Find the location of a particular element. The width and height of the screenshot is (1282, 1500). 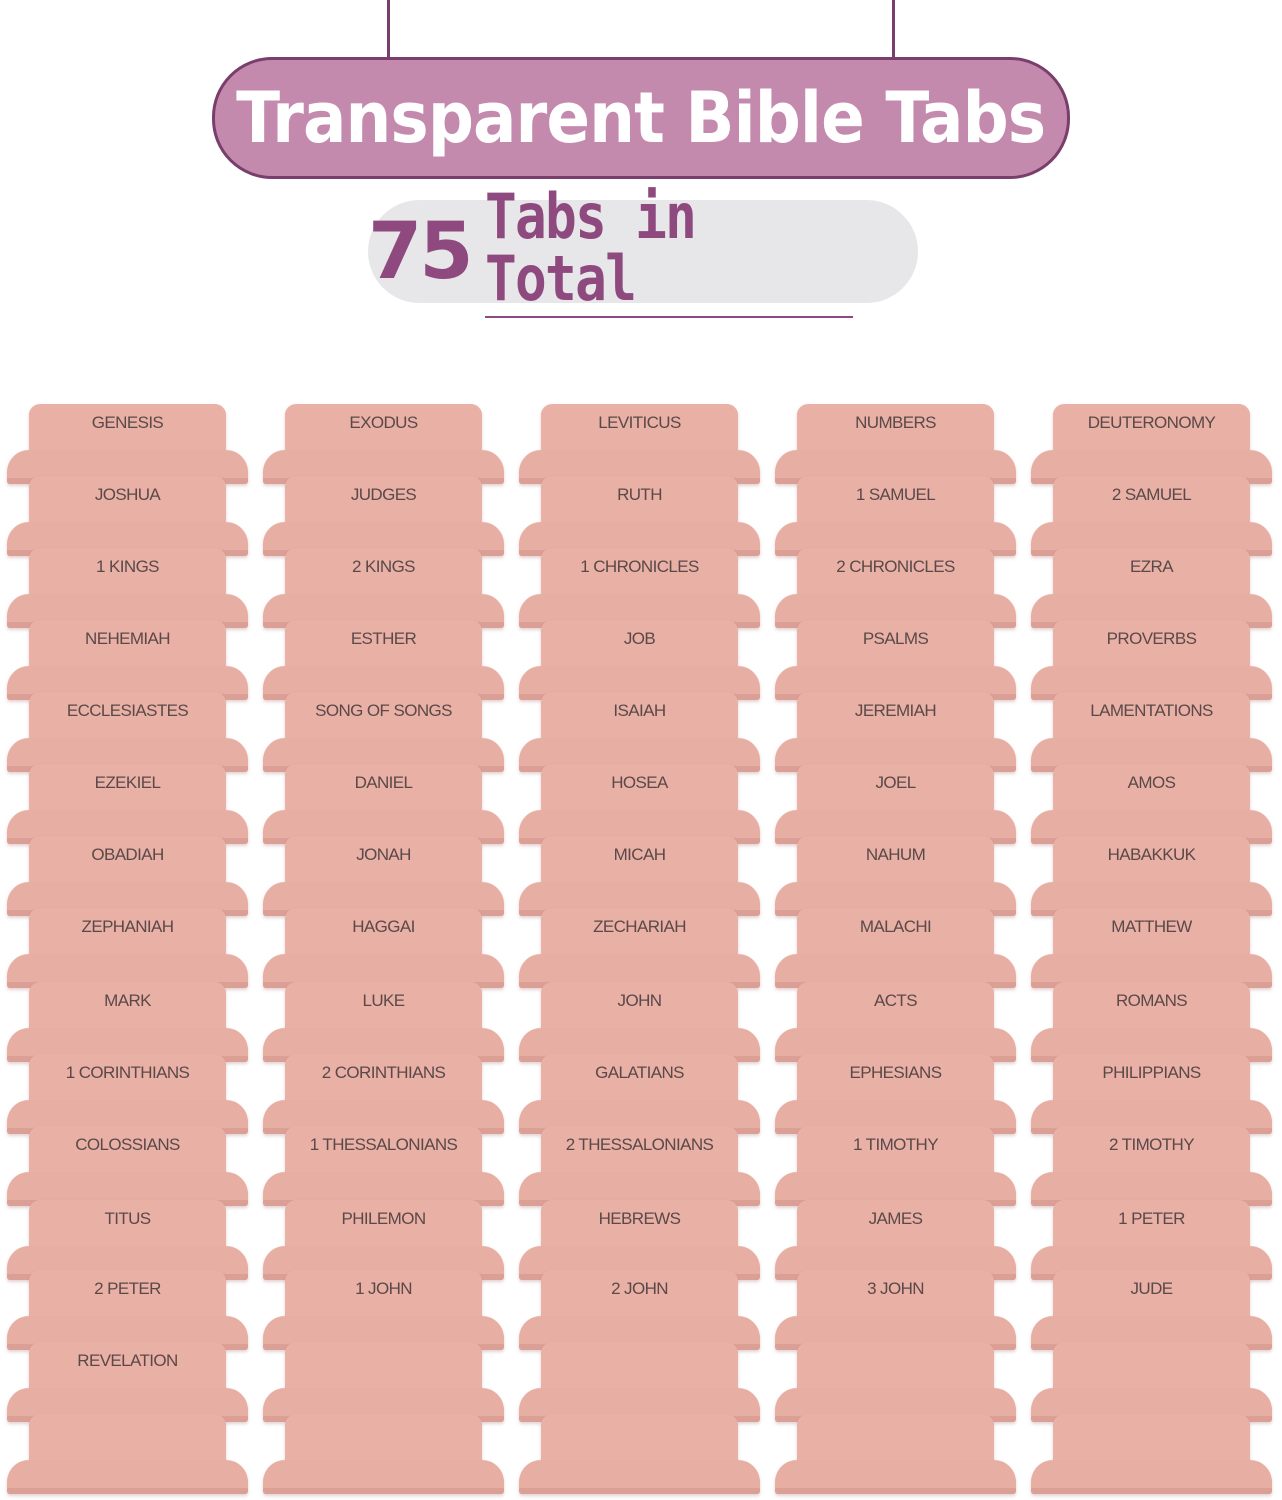

tab-label: LEVITICUS is located at coordinates (639, 422).